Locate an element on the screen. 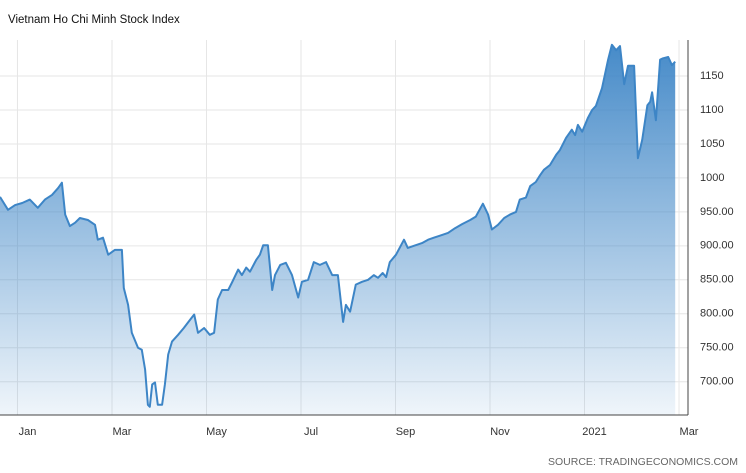 This screenshot has width=746, height=473. y-tick-label: 800.00 is located at coordinates (717, 314).